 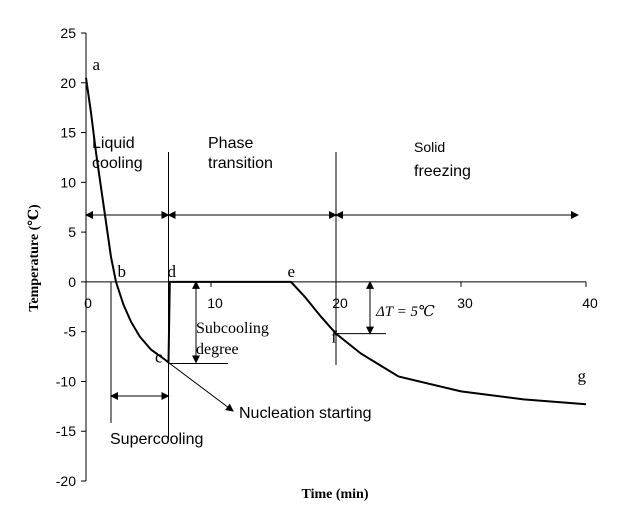 I want to click on y-tick-label: -5, so click(x=70, y=332).